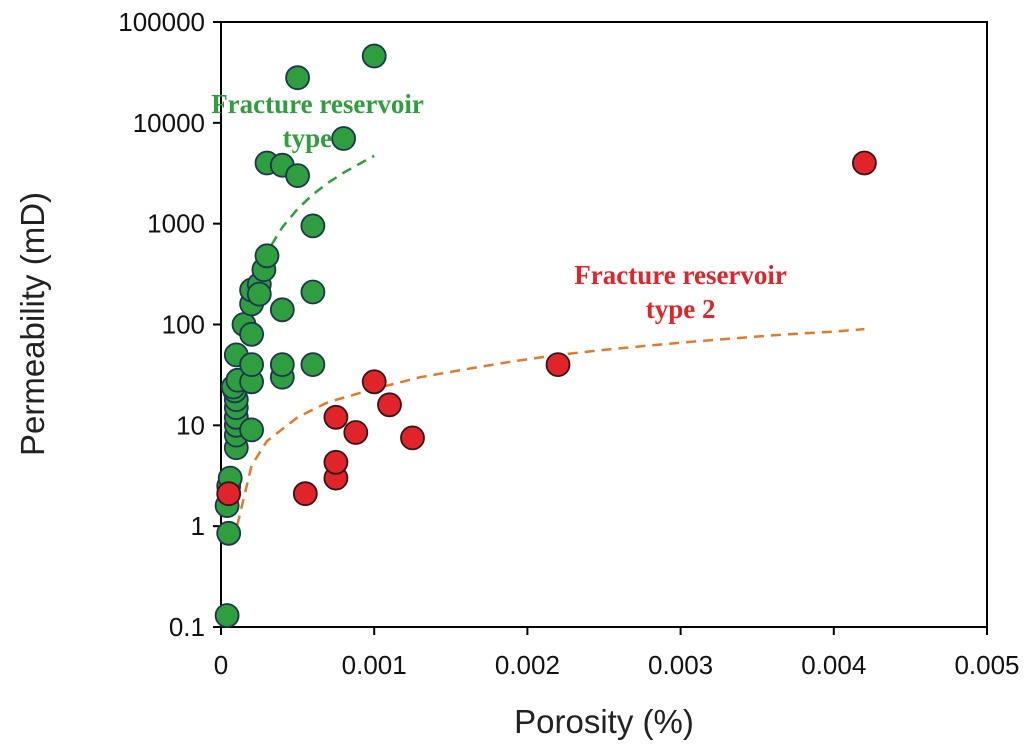 Image resolution: width=1030 pixels, height=750 pixels. I want to click on annotation-1-line-2: type 1, so click(318, 138).